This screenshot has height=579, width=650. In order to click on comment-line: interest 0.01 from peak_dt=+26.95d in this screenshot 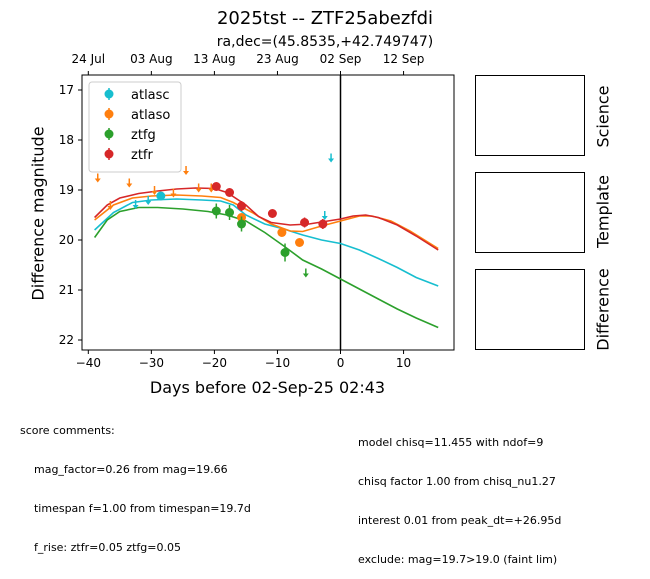, I will do `click(460, 520)`.